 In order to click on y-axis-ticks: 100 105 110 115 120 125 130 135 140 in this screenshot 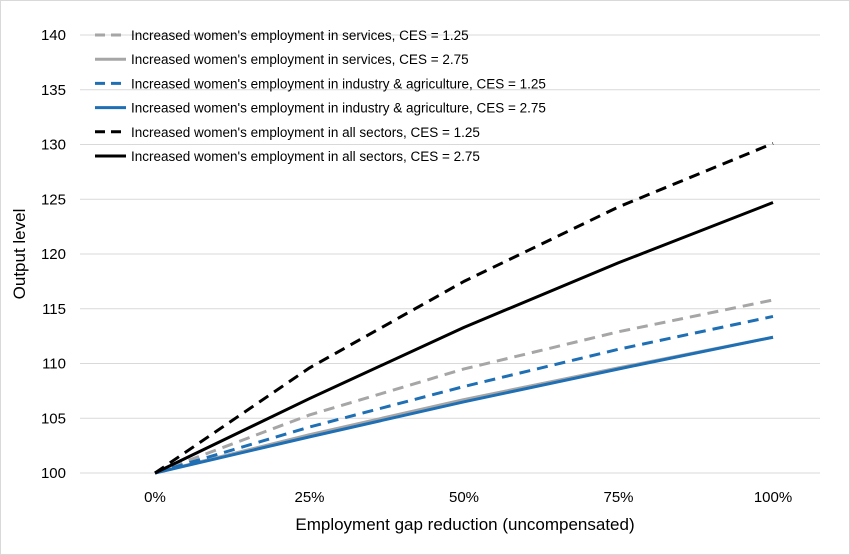, I will do `click(53, 254)`.